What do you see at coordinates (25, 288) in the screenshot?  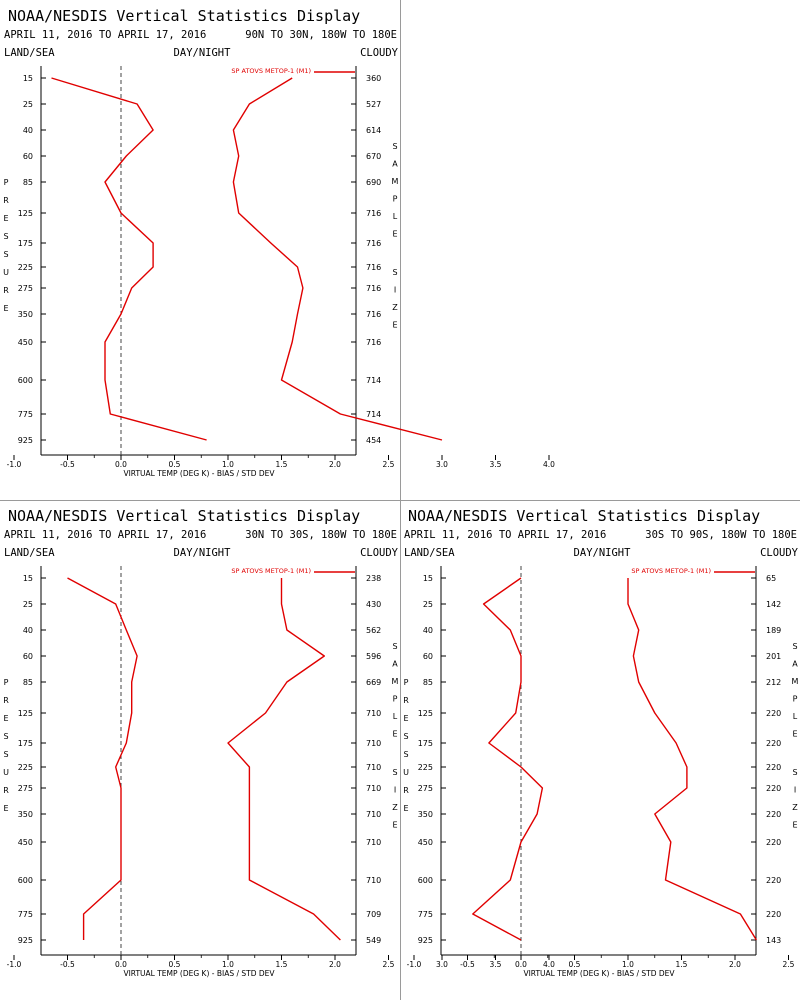 I see `pressure-tick-label: 275` at bounding box center [25, 288].